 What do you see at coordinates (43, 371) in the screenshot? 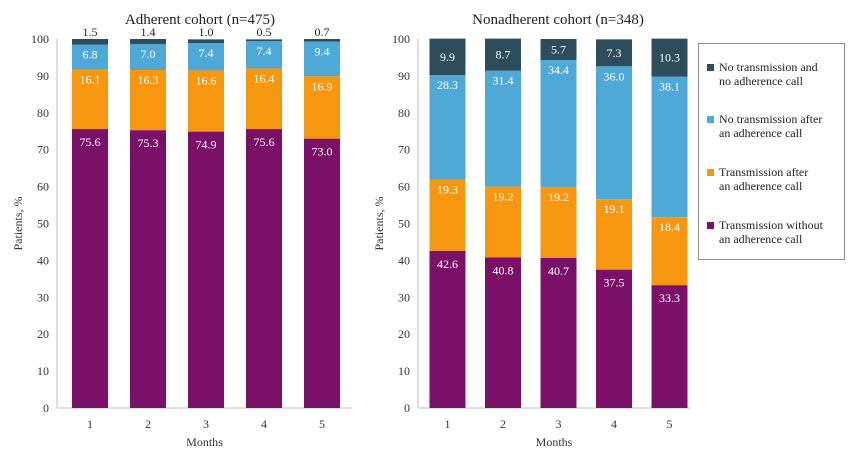
I see `adherent-y-tick-label: 10` at bounding box center [43, 371].